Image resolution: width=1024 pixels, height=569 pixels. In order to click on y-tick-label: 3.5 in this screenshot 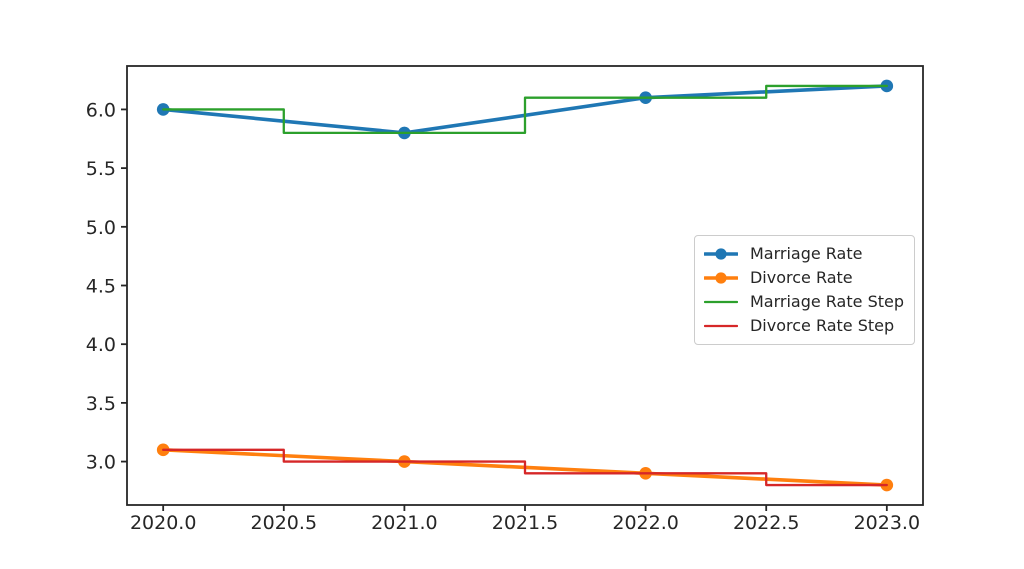, I will do `click(101, 404)`.